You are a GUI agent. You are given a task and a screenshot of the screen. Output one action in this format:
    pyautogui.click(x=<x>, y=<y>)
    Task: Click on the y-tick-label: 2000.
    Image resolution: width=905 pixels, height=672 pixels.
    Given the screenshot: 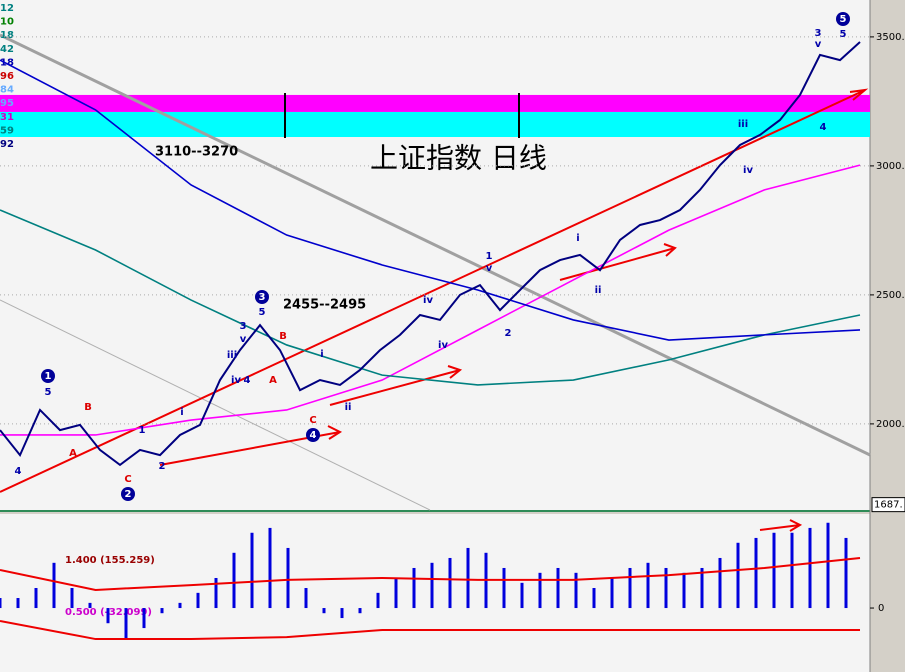 What is the action you would take?
    pyautogui.click(x=890, y=424)
    